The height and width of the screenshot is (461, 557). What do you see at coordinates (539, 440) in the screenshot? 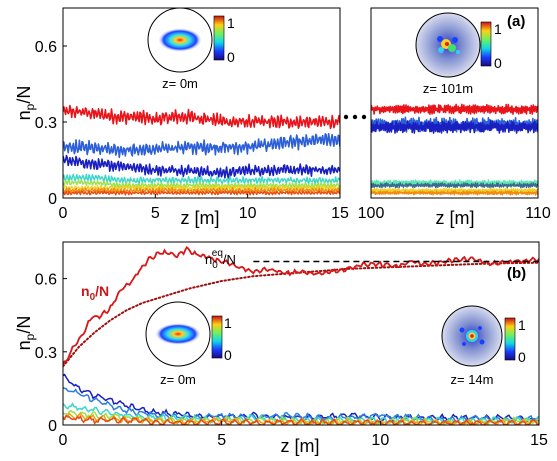
I see `b-xtick-label-3: 15` at bounding box center [539, 440].